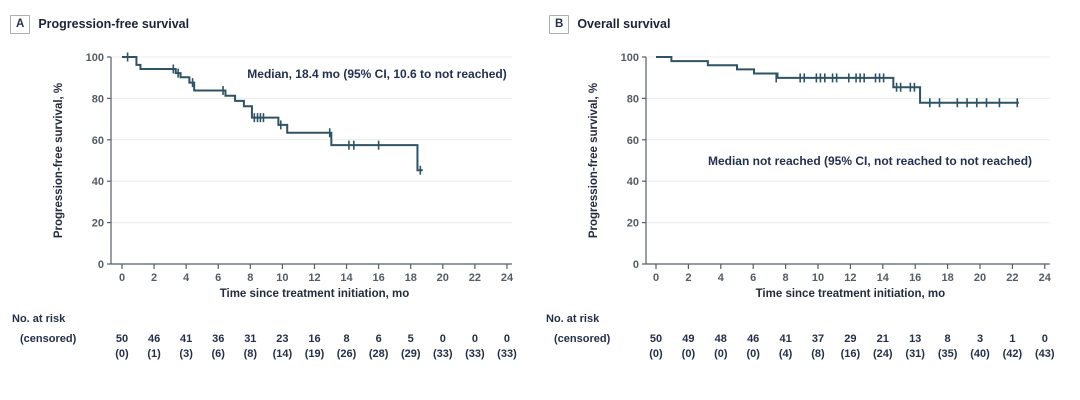 This screenshot has height=400, width=1080. I want to click on at-risk-count: 36, so click(218, 339).